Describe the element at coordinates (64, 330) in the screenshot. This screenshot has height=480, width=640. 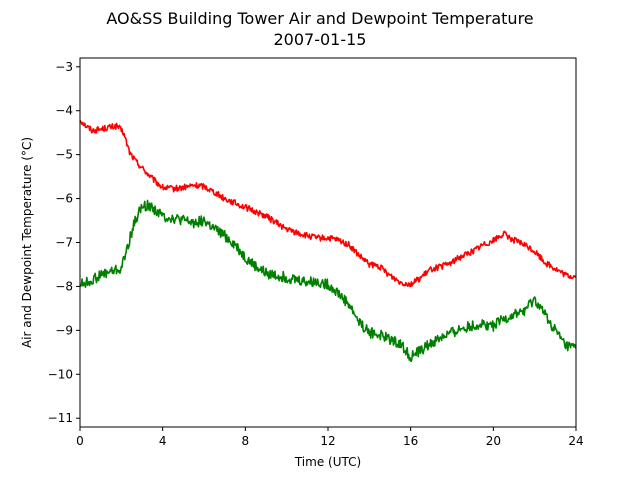
I see `y-tick-label: −9` at that location.